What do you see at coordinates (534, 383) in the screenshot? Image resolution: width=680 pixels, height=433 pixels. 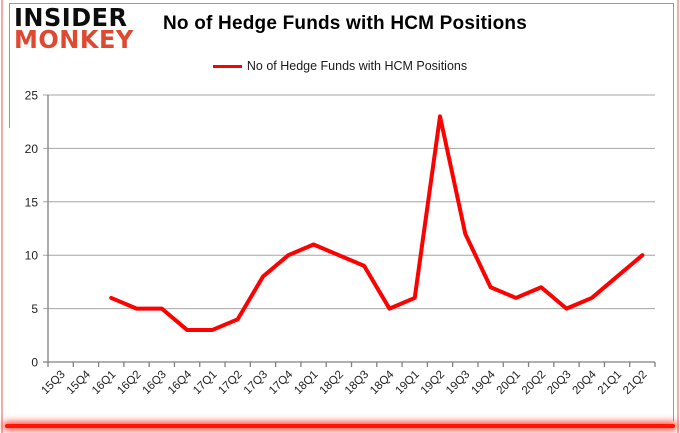 I see `x-tick-label-20Q2: 20Q2` at bounding box center [534, 383].